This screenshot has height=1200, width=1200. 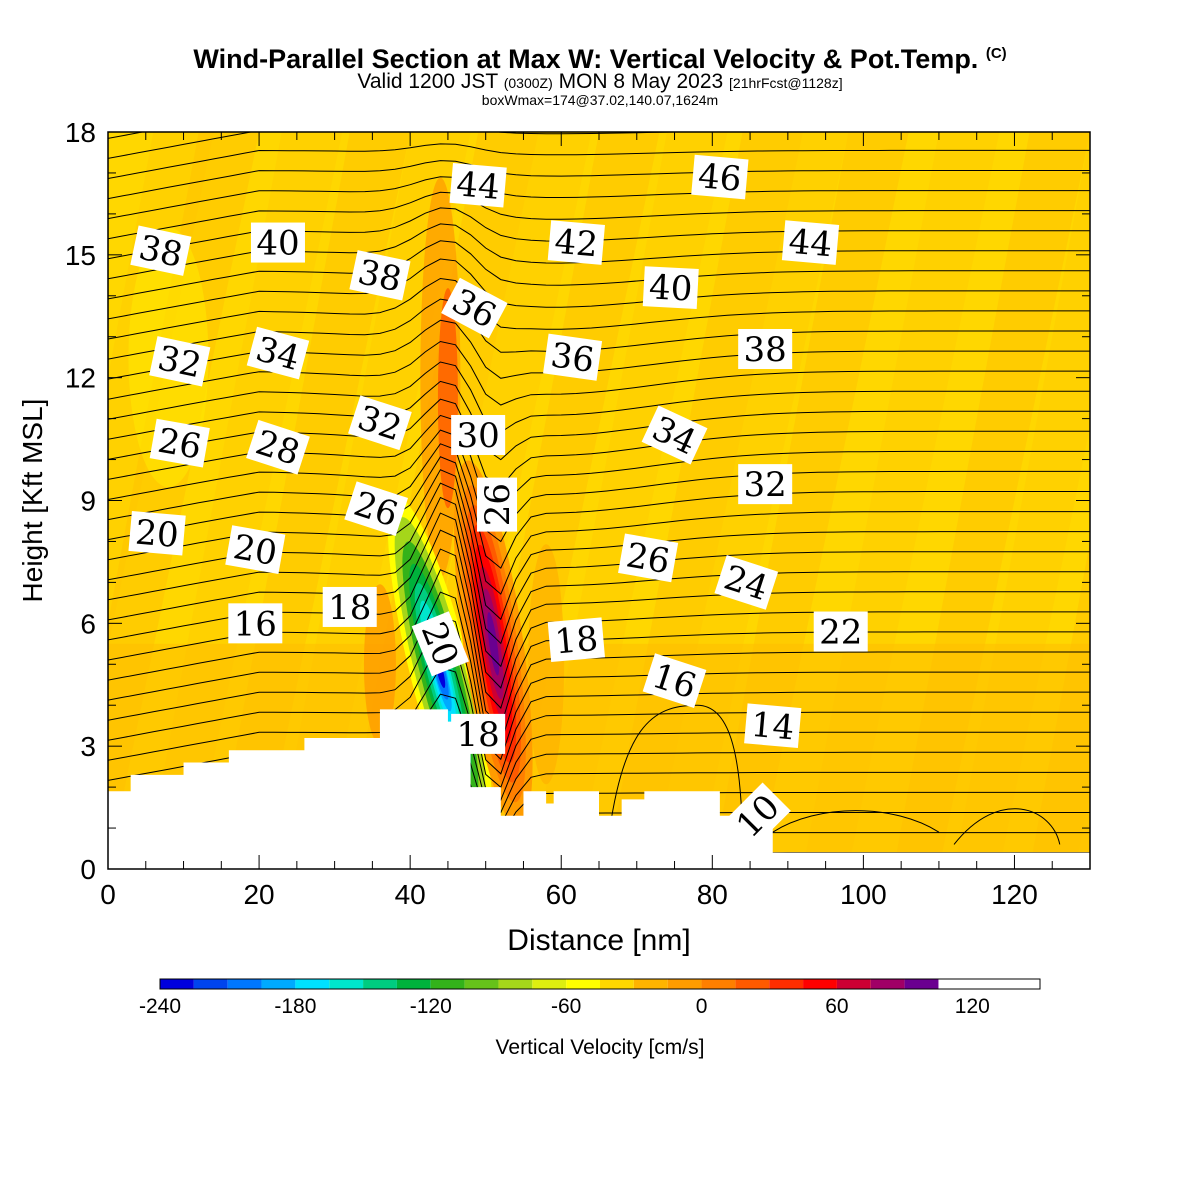 I want to click on isentrope-label: 42, so click(x=576, y=243).